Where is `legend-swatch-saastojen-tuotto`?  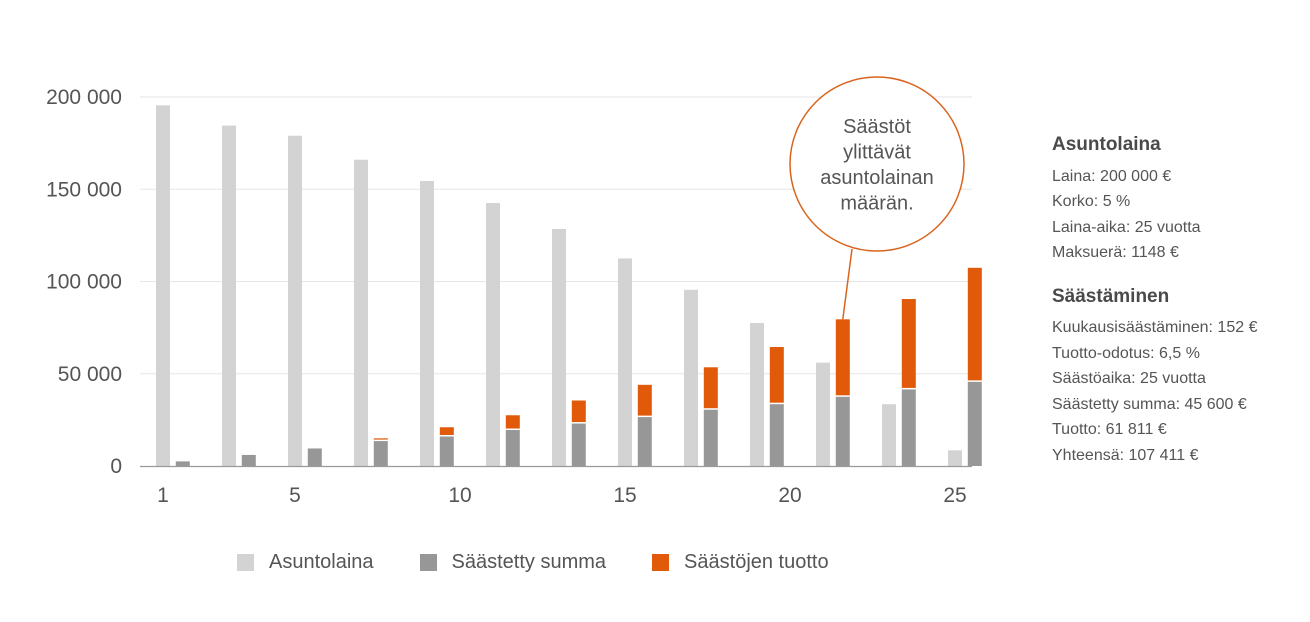 legend-swatch-saastojen-tuotto is located at coordinates (661, 562).